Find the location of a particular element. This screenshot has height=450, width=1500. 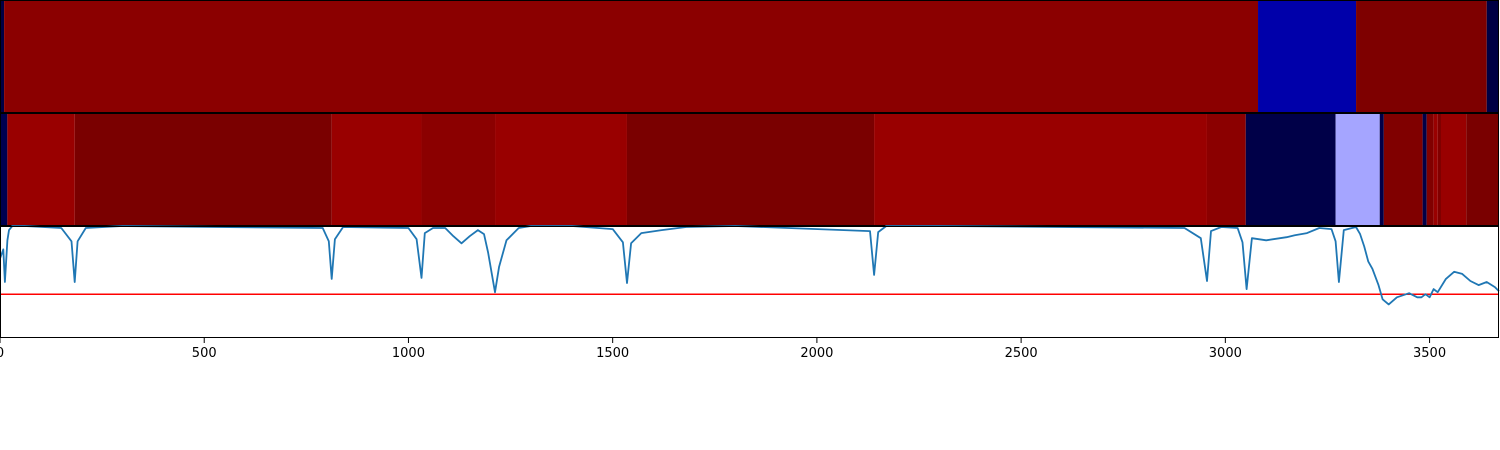

x-tick-label: 3500 is located at coordinates (1429, 353).